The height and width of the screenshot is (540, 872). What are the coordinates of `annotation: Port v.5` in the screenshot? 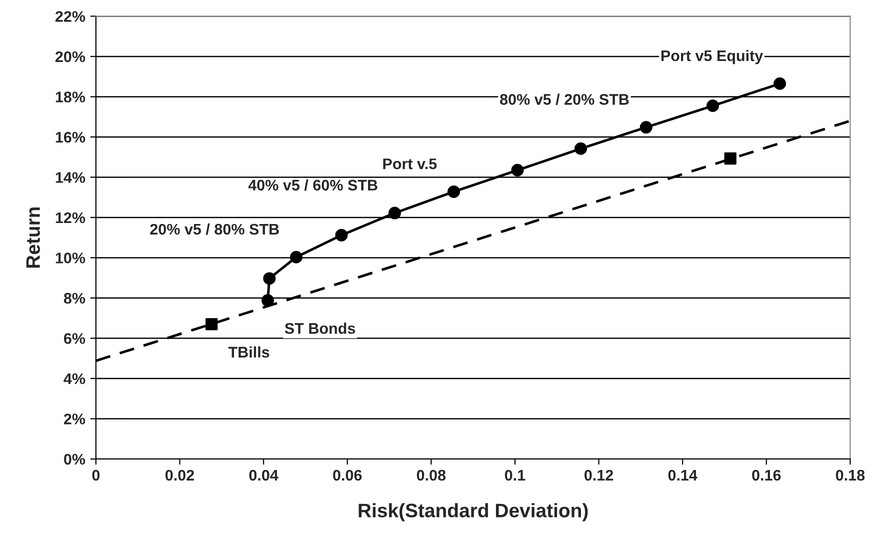 It's located at (410, 164).